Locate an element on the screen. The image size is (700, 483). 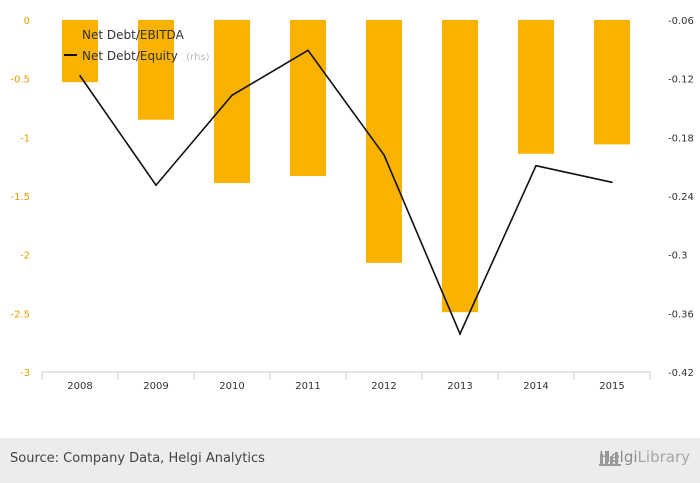
legend-label-equity: Net Debt/Equity (rhs) is located at coordinates (146, 55).